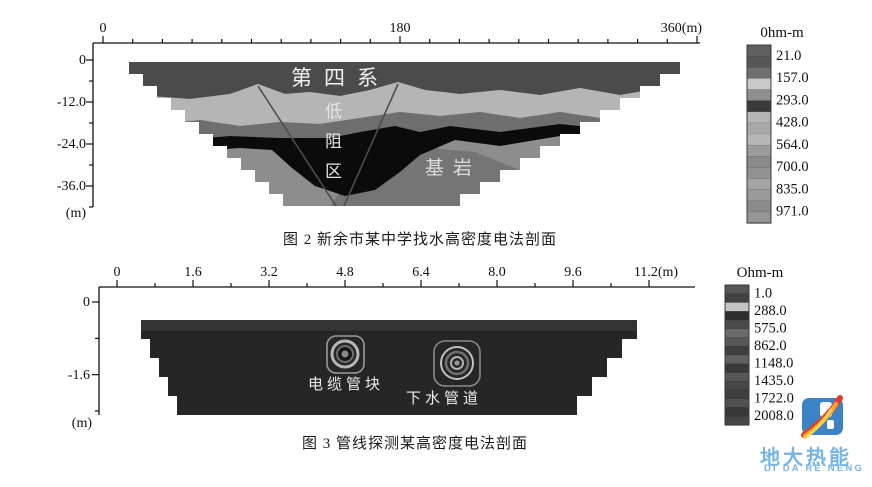 This screenshot has height=487, width=872. Describe the element at coordinates (806, 457) in the screenshot. I see `logo-title: 地大热能` at that location.